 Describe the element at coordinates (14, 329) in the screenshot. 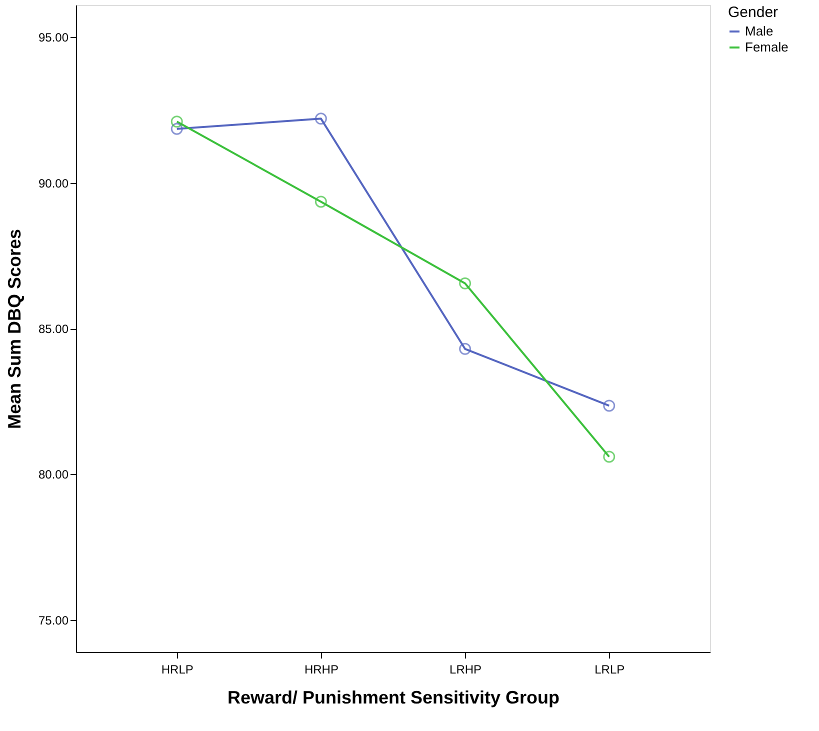

I see `y-axis-title: Mean Sum DBQ Scores` at that location.